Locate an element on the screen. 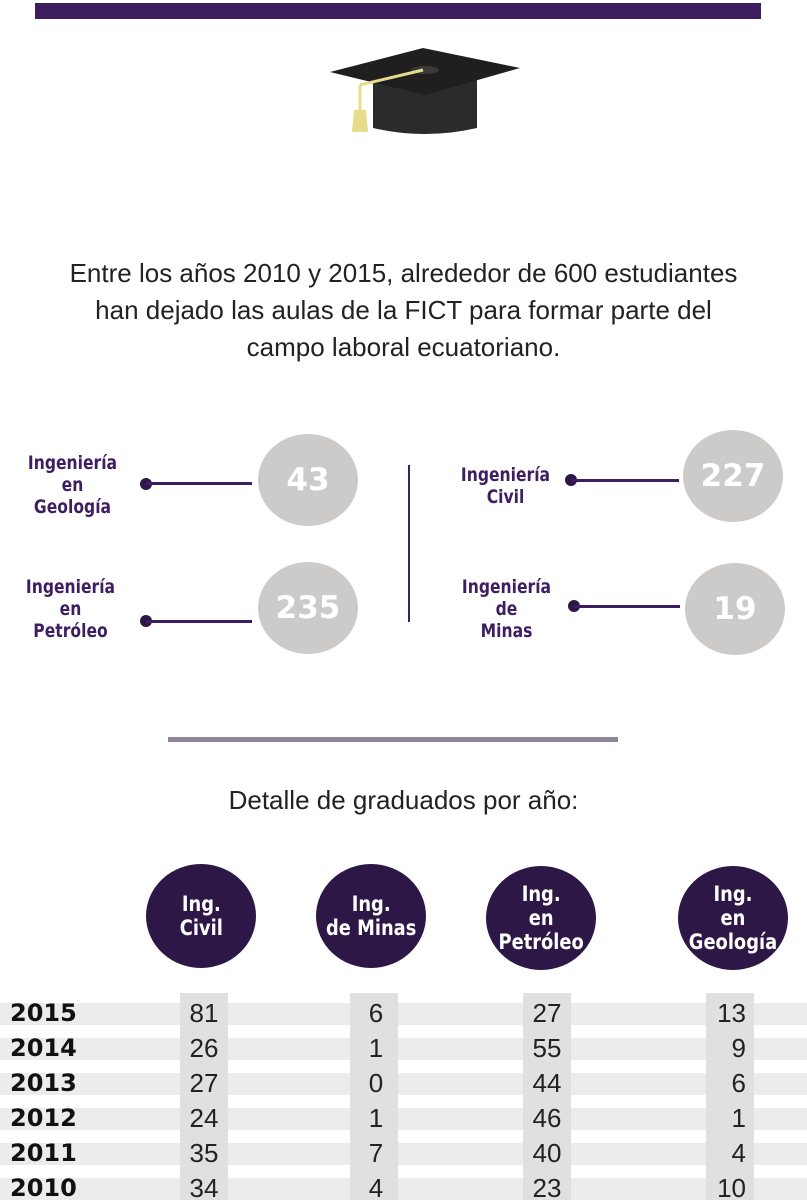 The height and width of the screenshot is (1204, 807). stat-value-civil: 227 is located at coordinates (733, 476).